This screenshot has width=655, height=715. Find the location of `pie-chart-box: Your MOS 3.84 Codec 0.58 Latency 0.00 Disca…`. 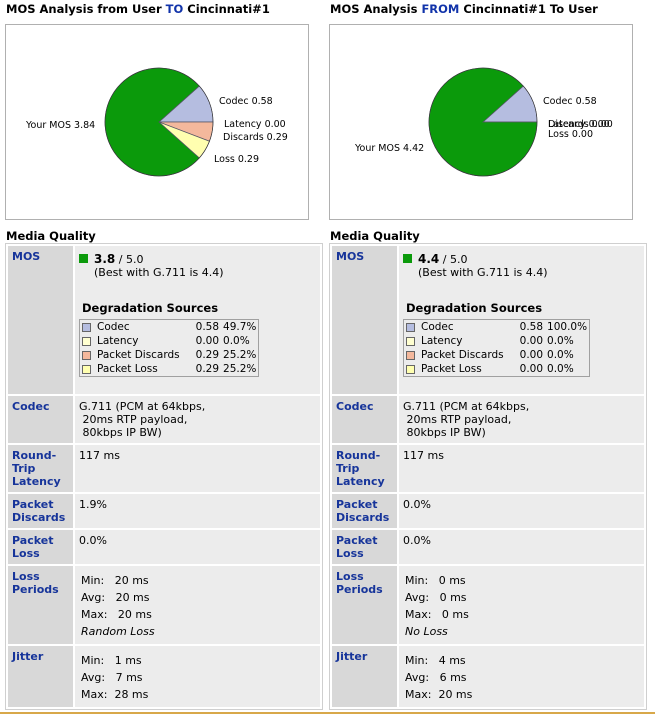

pie-chart-box: Your MOS 3.84 Codec 0.58 Latency 0.00 Disca… is located at coordinates (157, 122).